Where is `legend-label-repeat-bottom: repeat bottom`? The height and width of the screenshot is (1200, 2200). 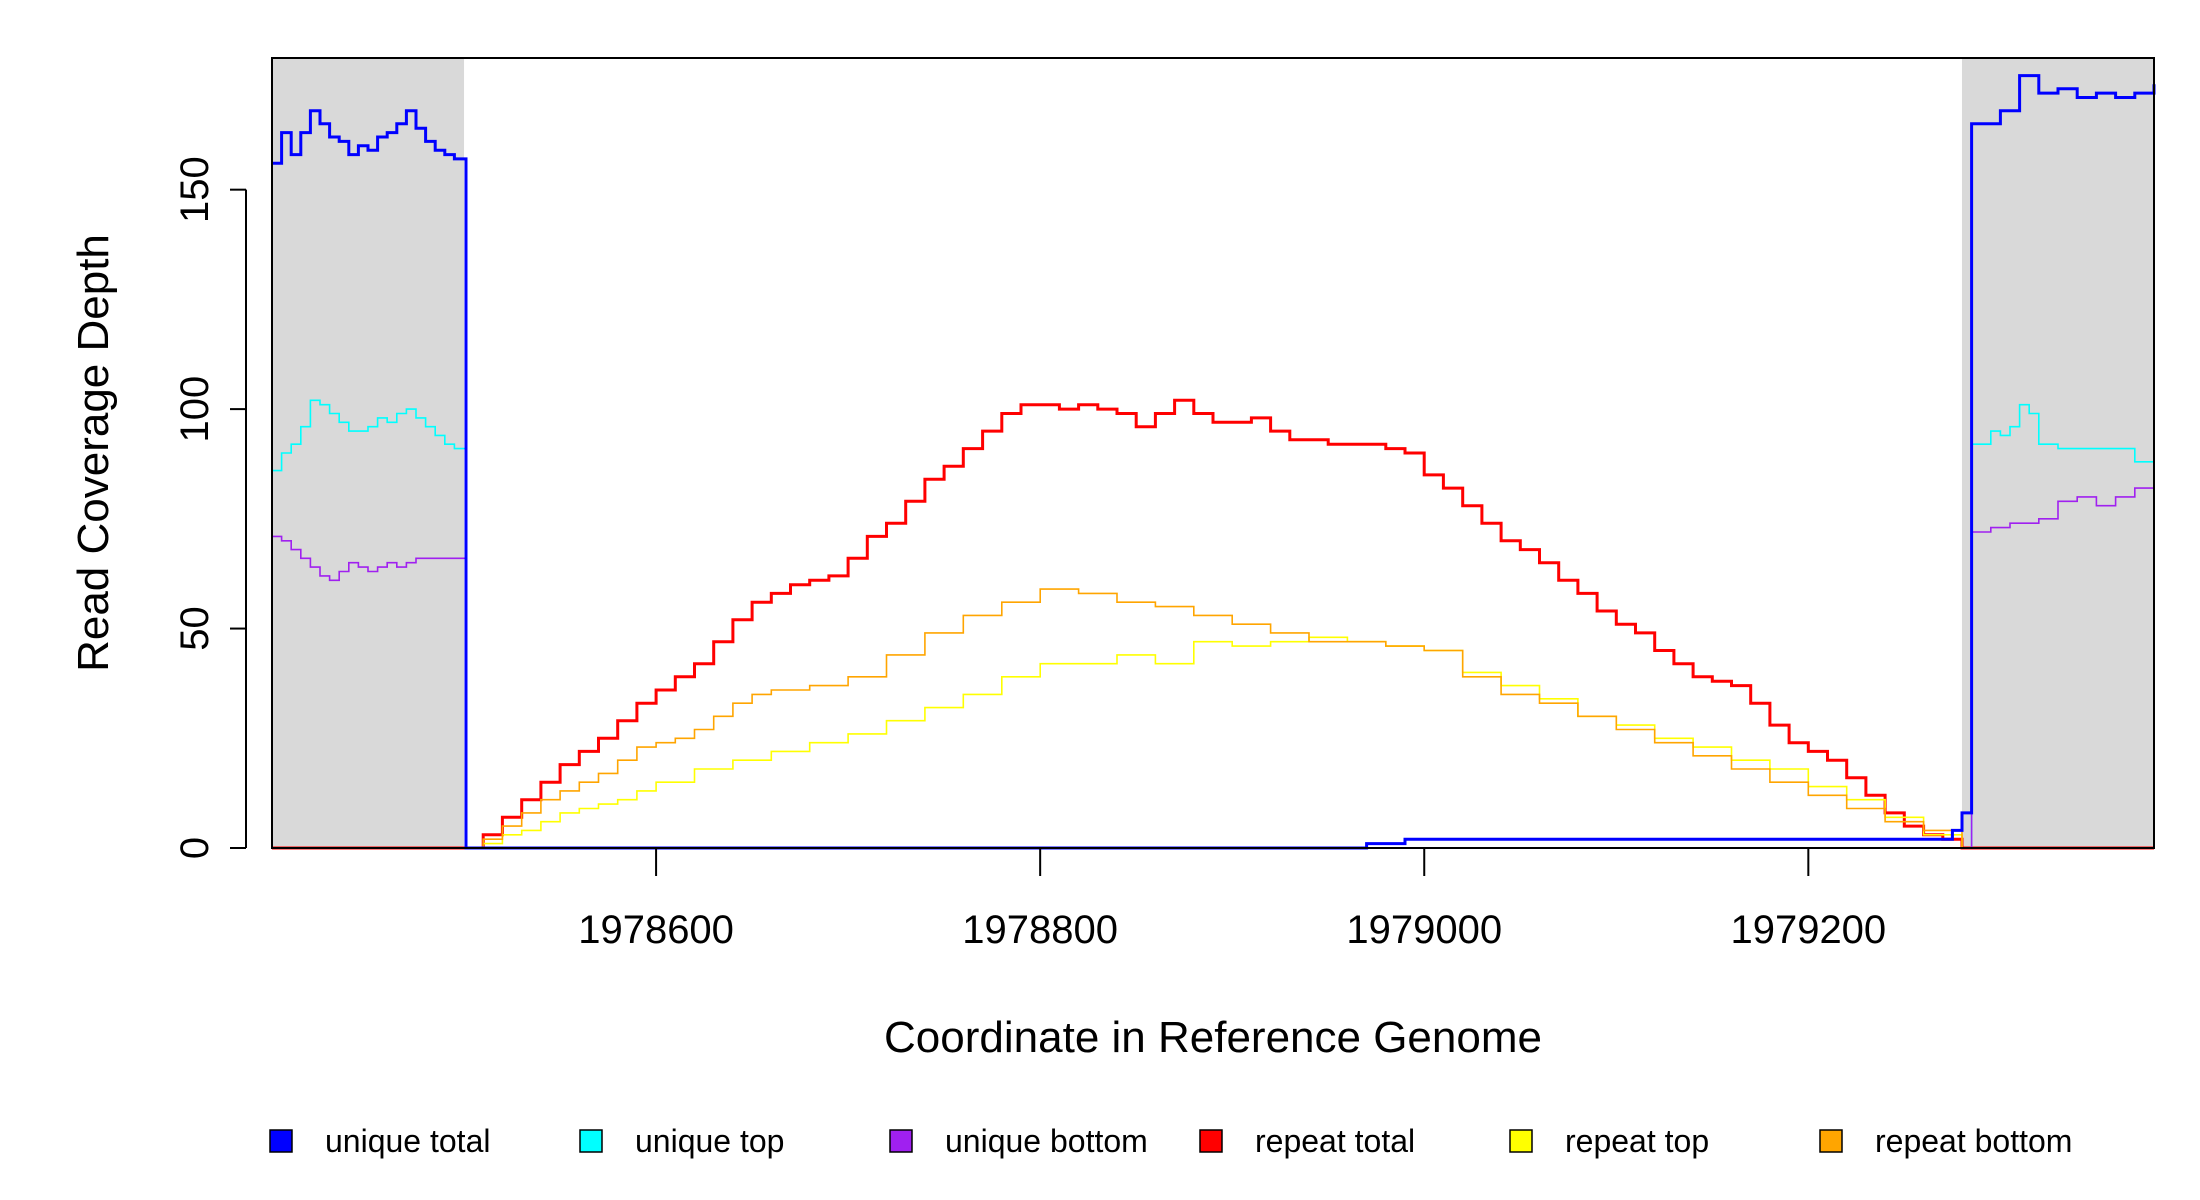 legend-label-repeat-bottom: repeat bottom is located at coordinates (1973, 1141).